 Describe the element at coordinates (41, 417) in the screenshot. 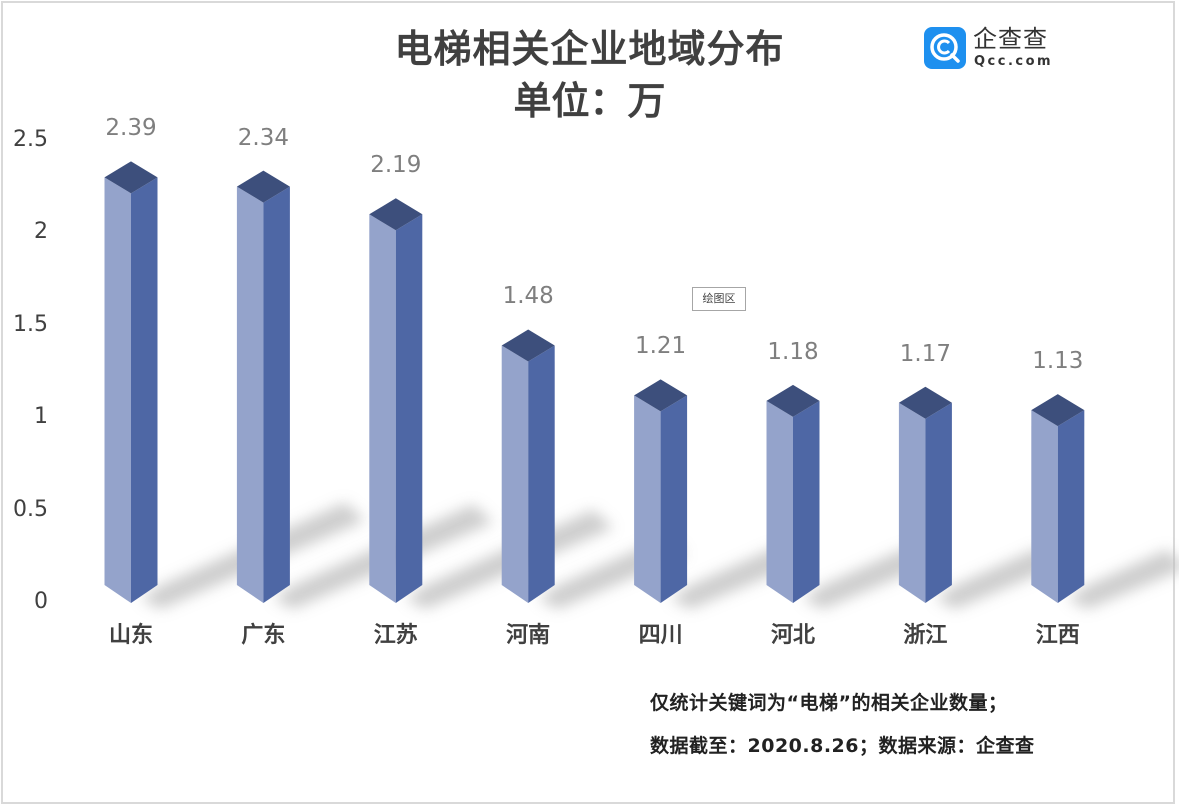

I see `y-tick-label: 1` at that location.